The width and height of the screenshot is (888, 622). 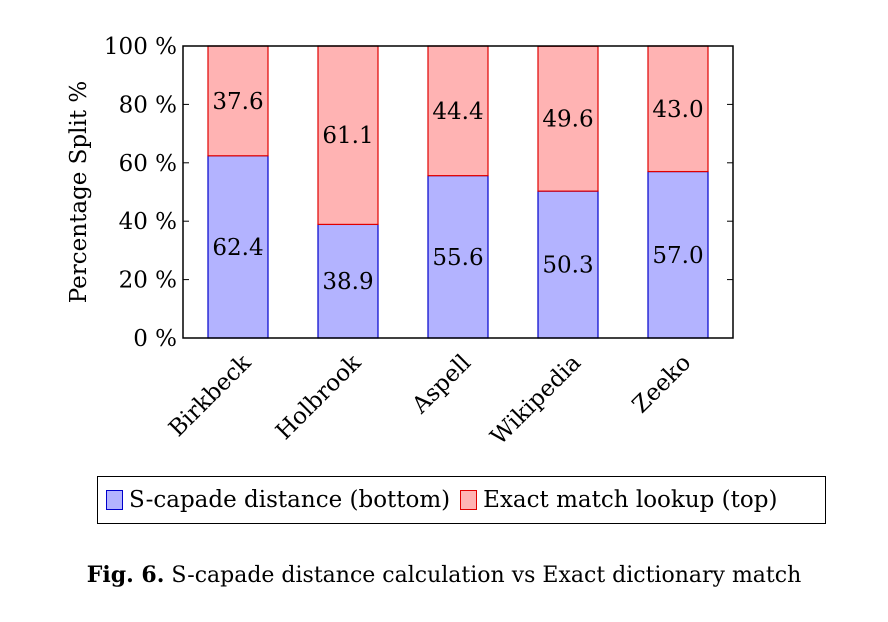 What do you see at coordinates (210, 395) in the screenshot?
I see `x-tick-label: Birkbeck` at bounding box center [210, 395].